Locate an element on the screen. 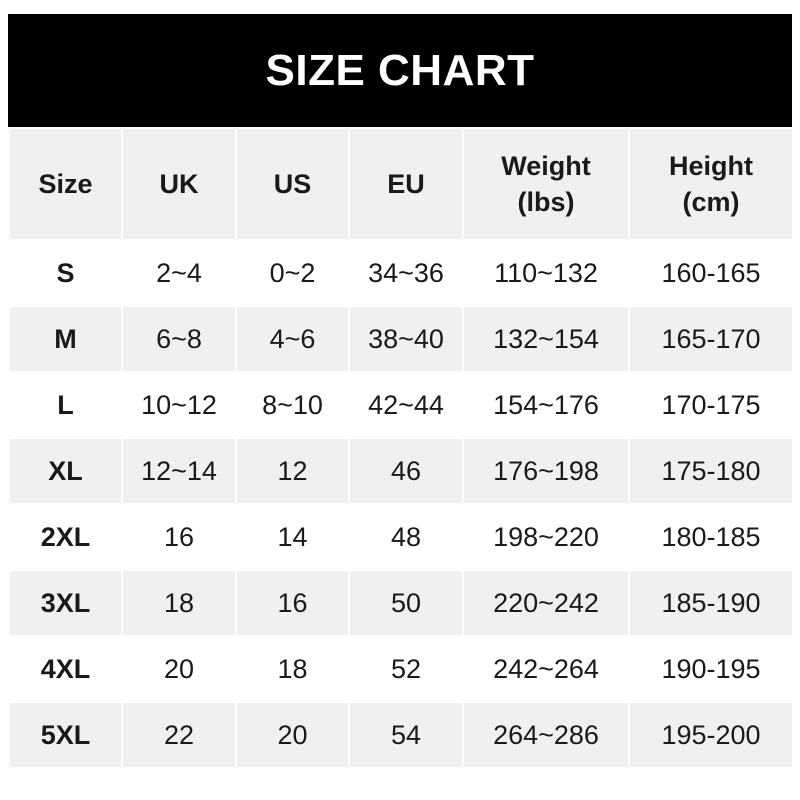 The image size is (800, 800). table-cell: 52 is located at coordinates (406, 669).